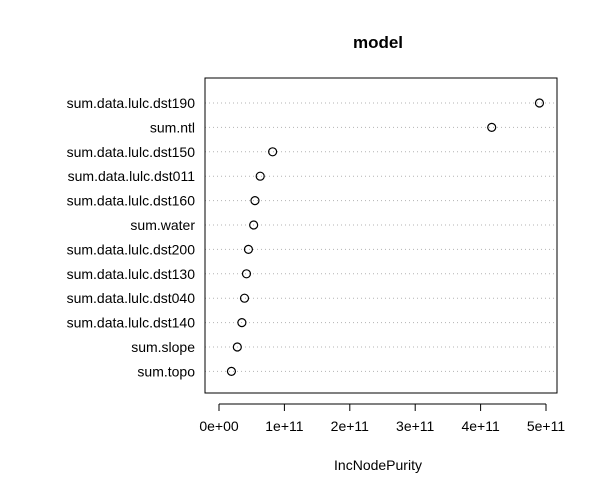 This screenshot has width=592, height=494. Describe the element at coordinates (546, 426) in the screenshot. I see `x-tick-label: 5e+11` at that location.